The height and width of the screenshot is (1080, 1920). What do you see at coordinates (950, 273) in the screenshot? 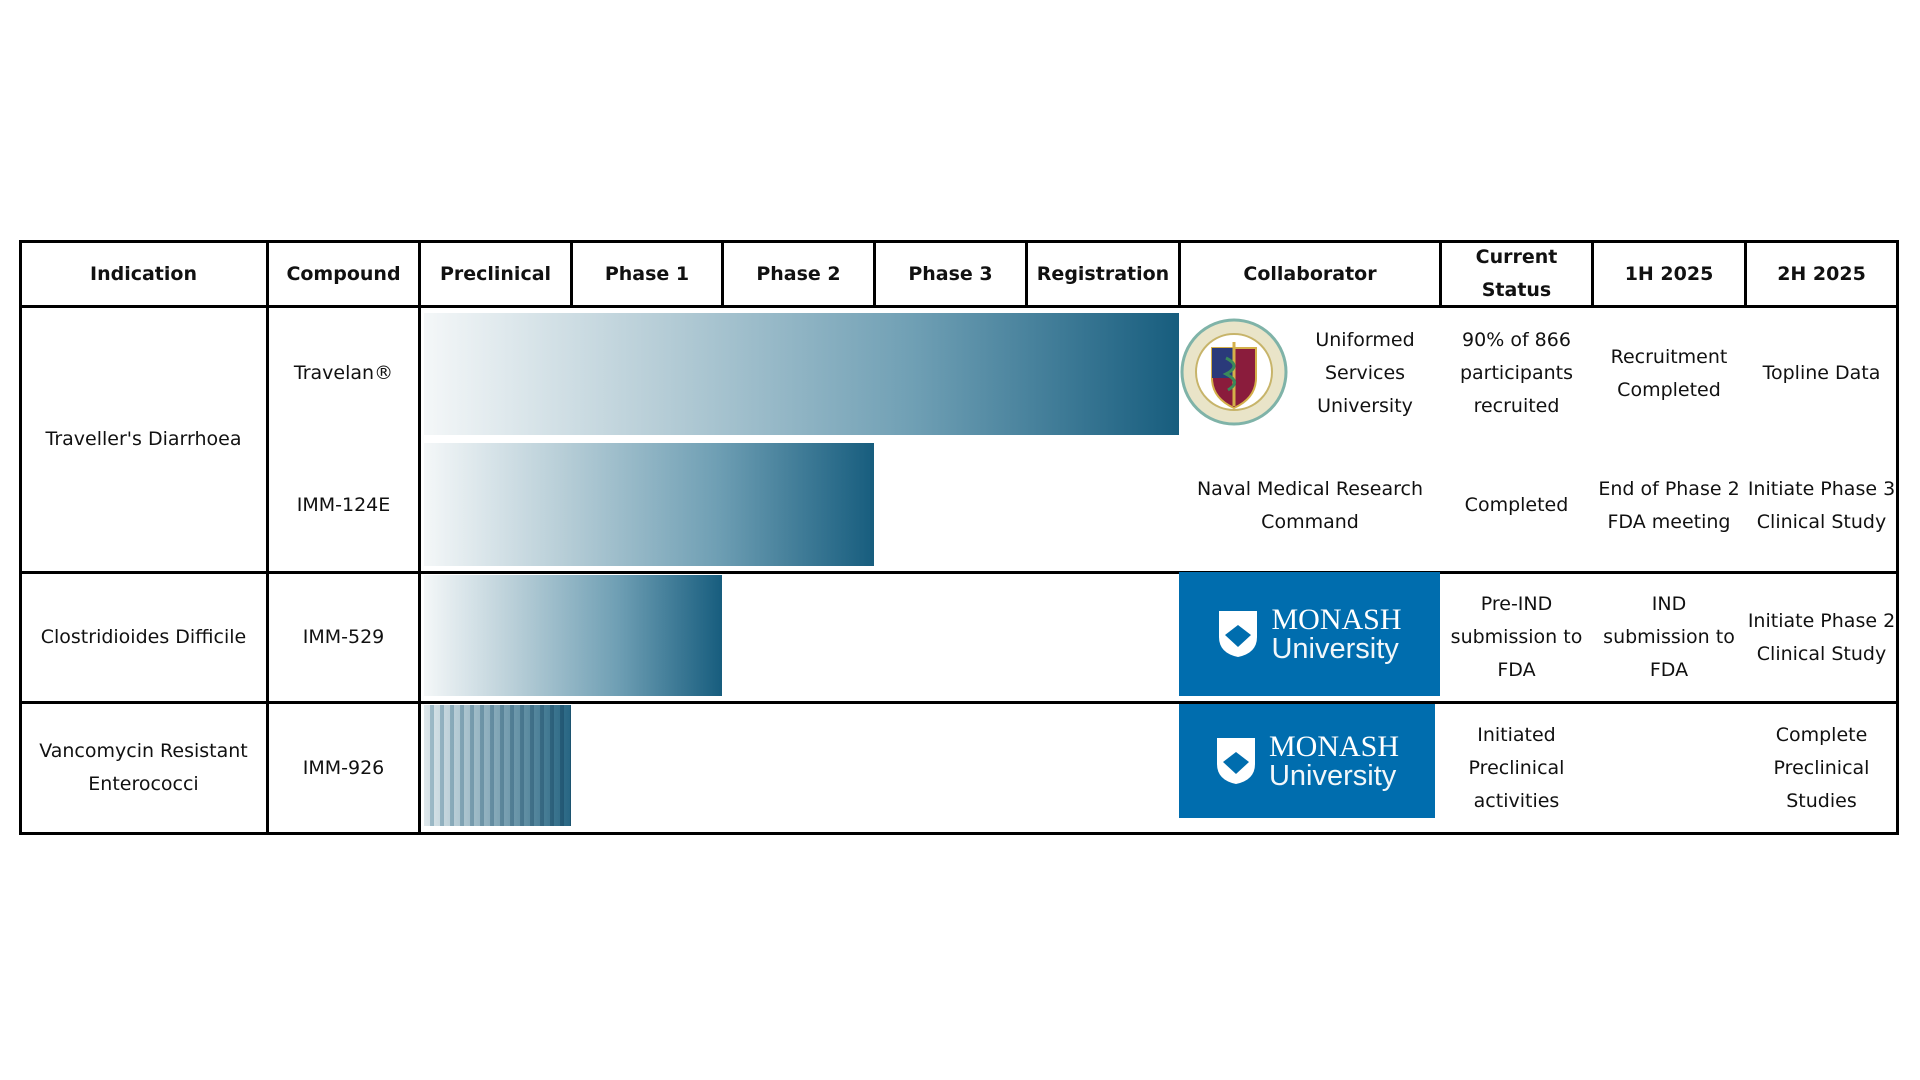
I see `header: Phase 3` at bounding box center [950, 273].